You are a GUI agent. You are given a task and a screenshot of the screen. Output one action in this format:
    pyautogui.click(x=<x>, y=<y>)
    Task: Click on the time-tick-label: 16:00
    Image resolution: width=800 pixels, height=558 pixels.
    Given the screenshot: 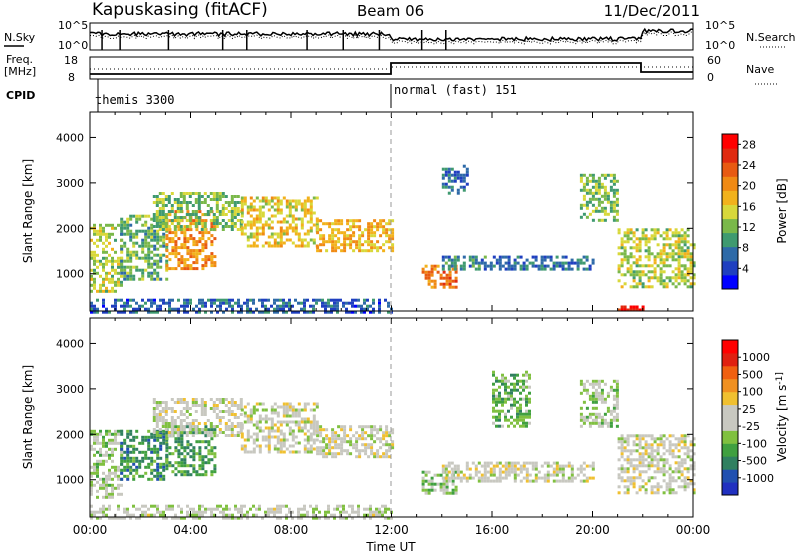 What is the action you would take?
    pyautogui.click(x=492, y=530)
    